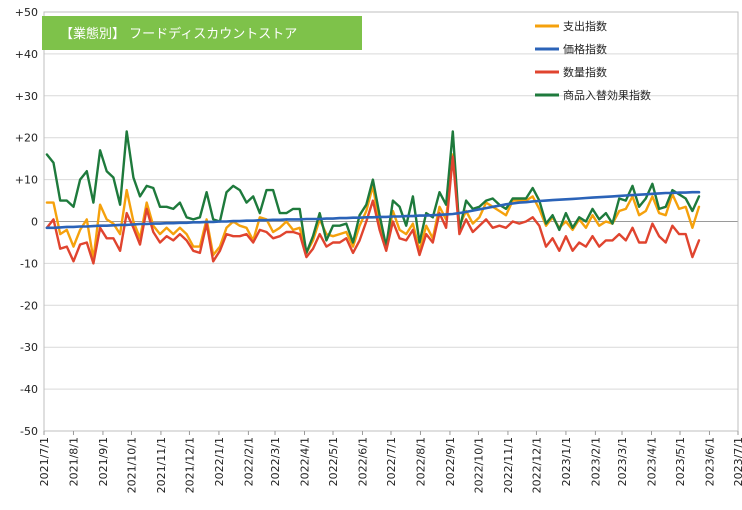 This screenshot has width=742, height=510. What do you see at coordinates (29, 389) in the screenshot?
I see `y-tick-label: -40` at bounding box center [29, 389].